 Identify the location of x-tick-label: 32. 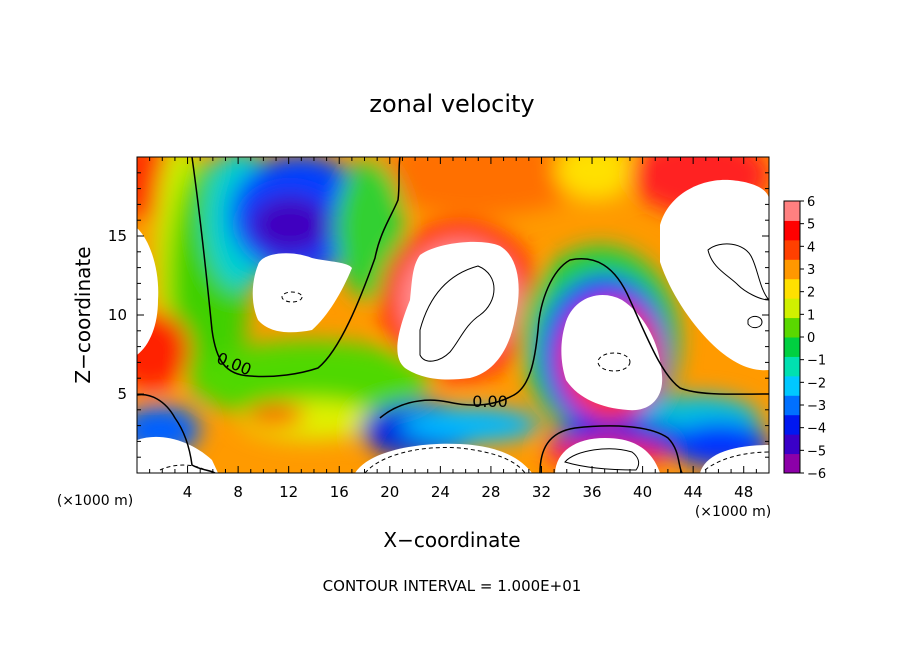
(541, 492).